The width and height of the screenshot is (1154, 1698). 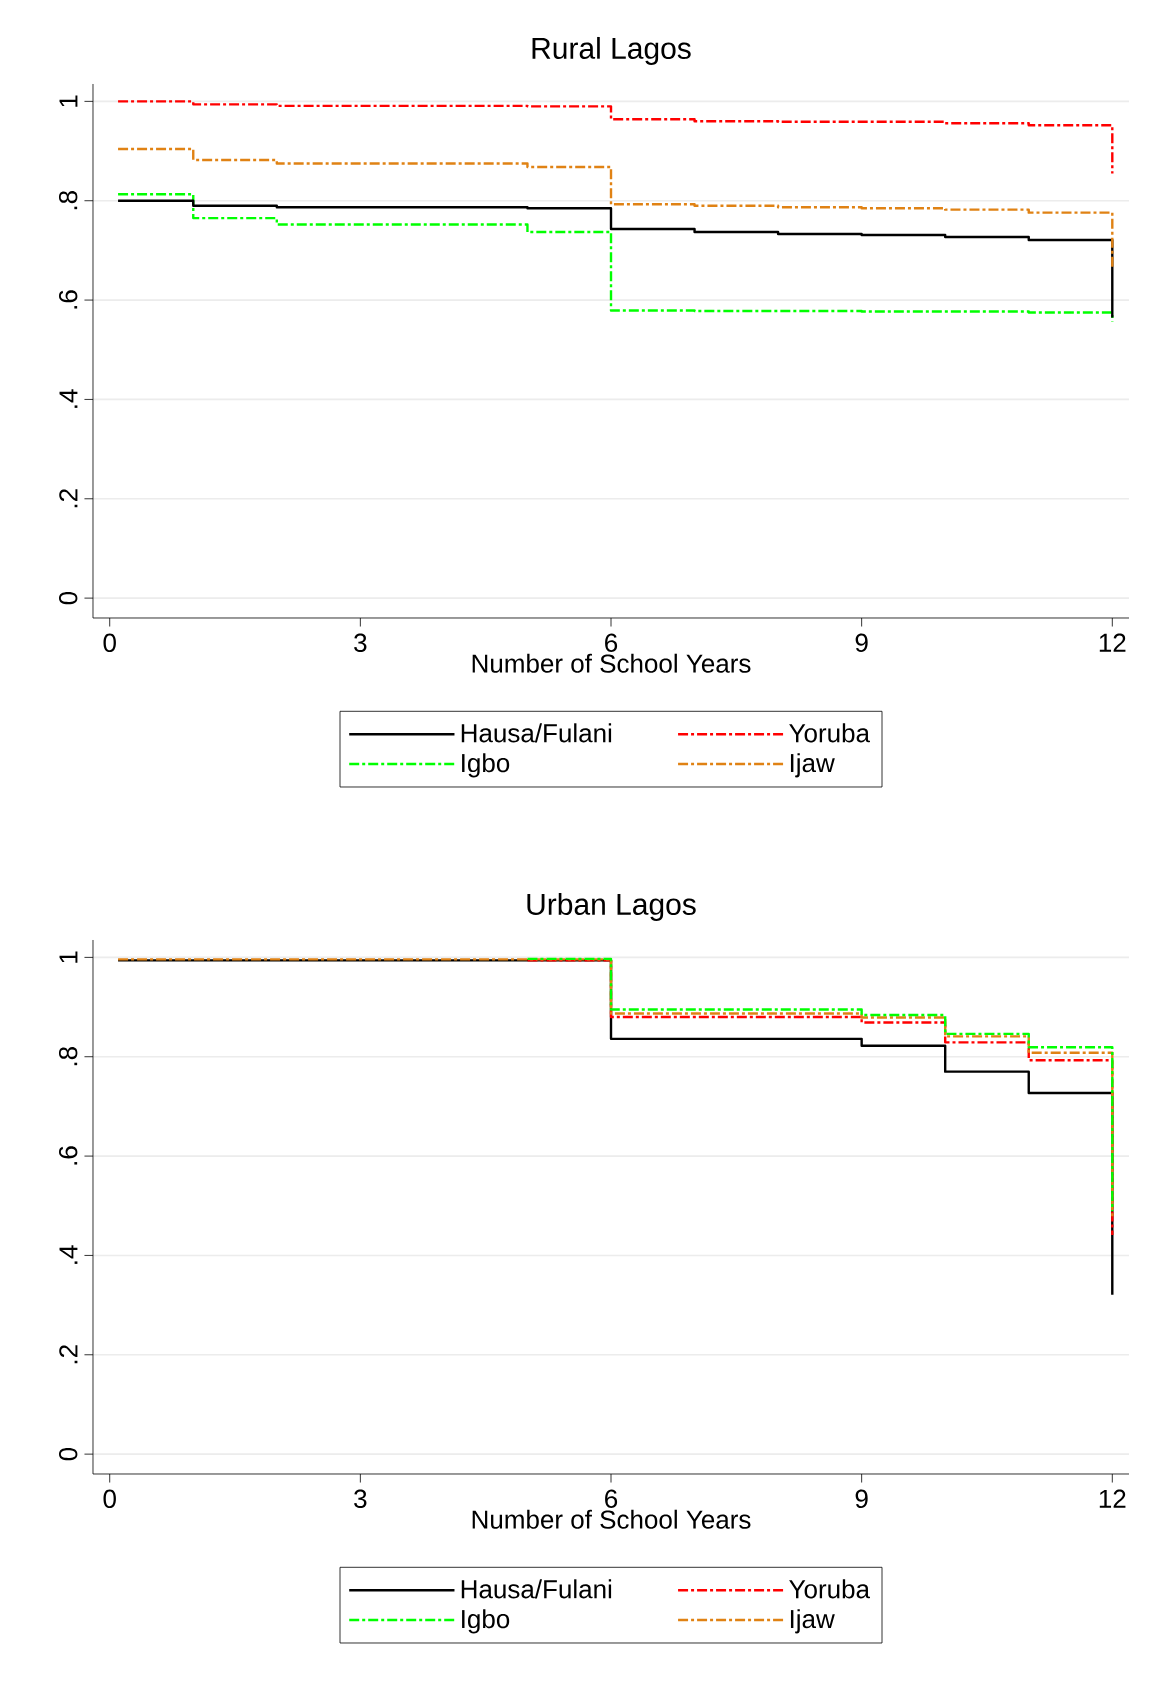 What do you see at coordinates (611, 50) in the screenshot?
I see `chart-title: Rural Lagos` at bounding box center [611, 50].